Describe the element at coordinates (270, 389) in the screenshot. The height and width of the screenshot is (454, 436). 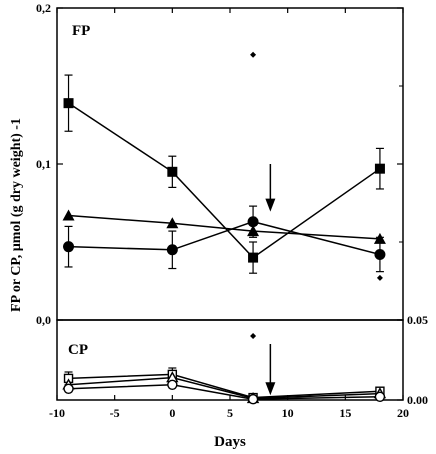
I see `cp-arrow-head` at that location.